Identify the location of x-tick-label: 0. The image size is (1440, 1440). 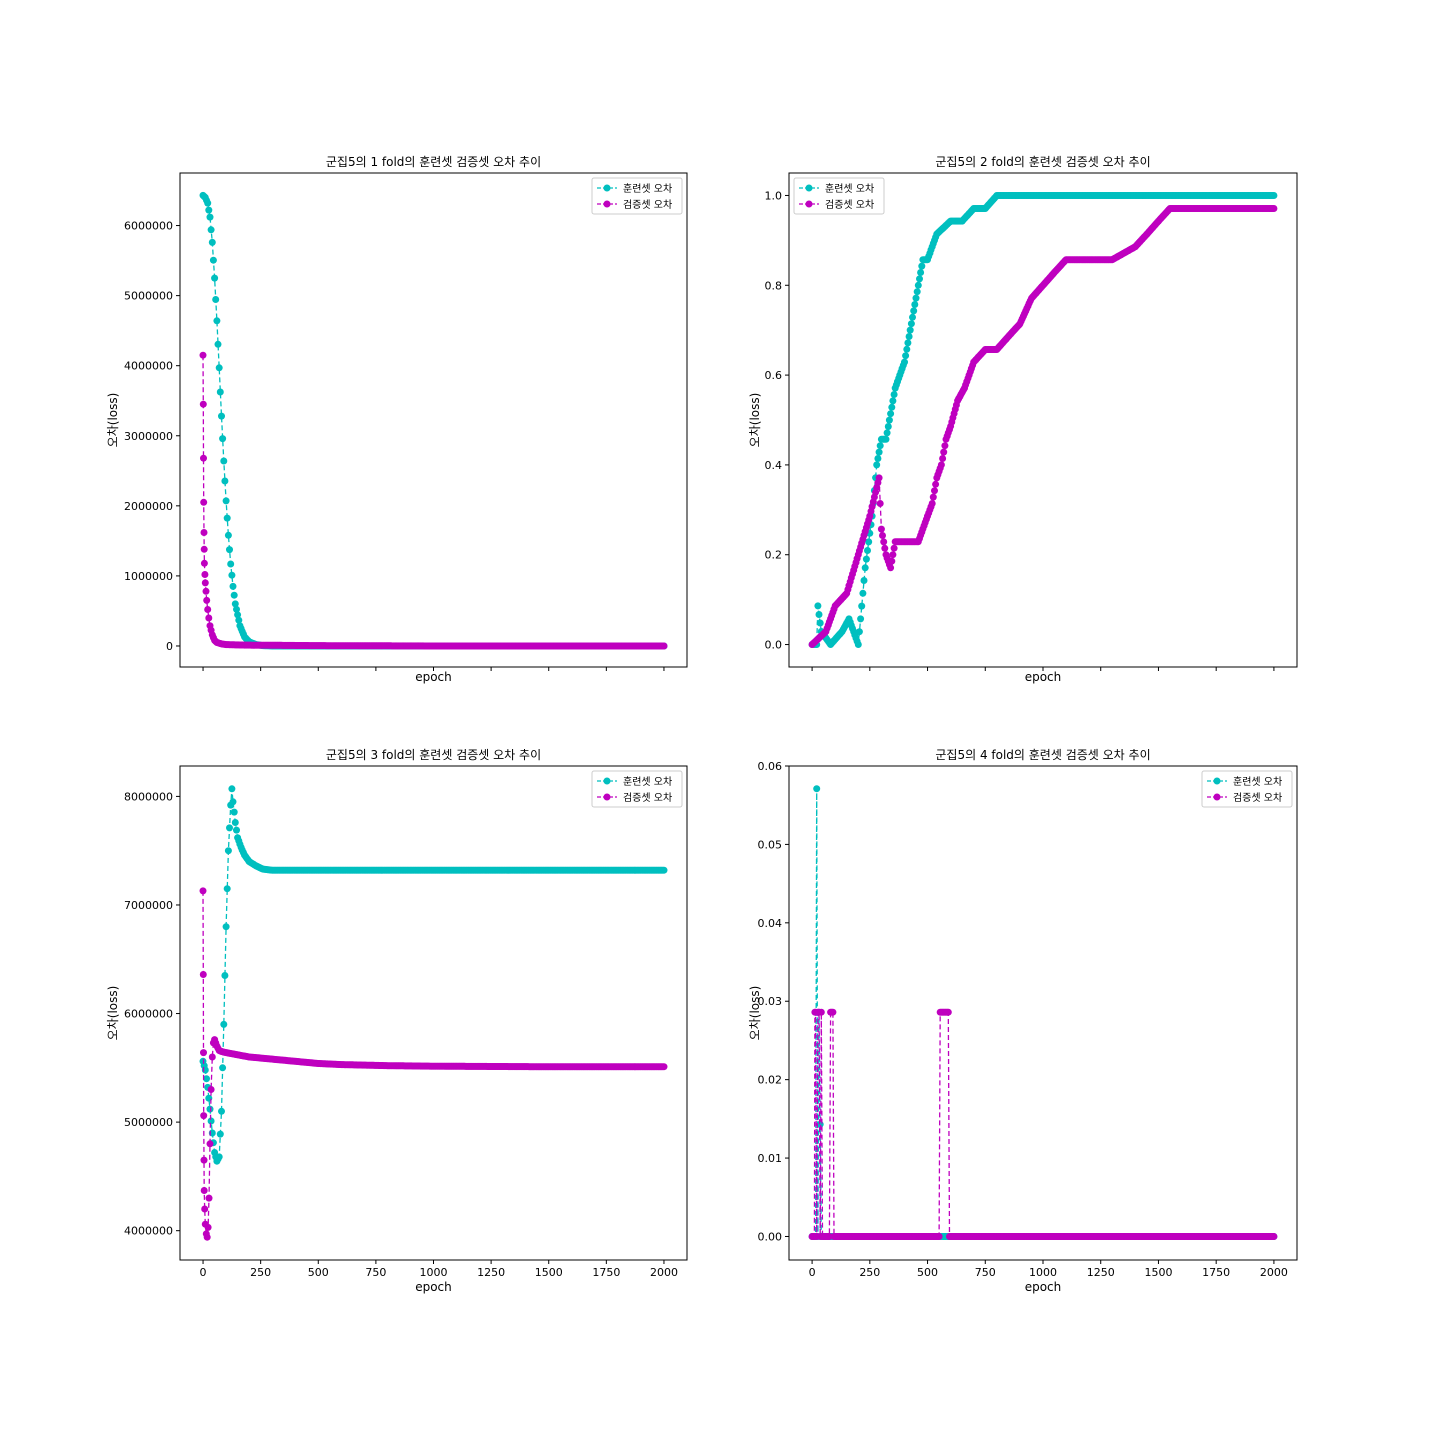
(812, 1272).